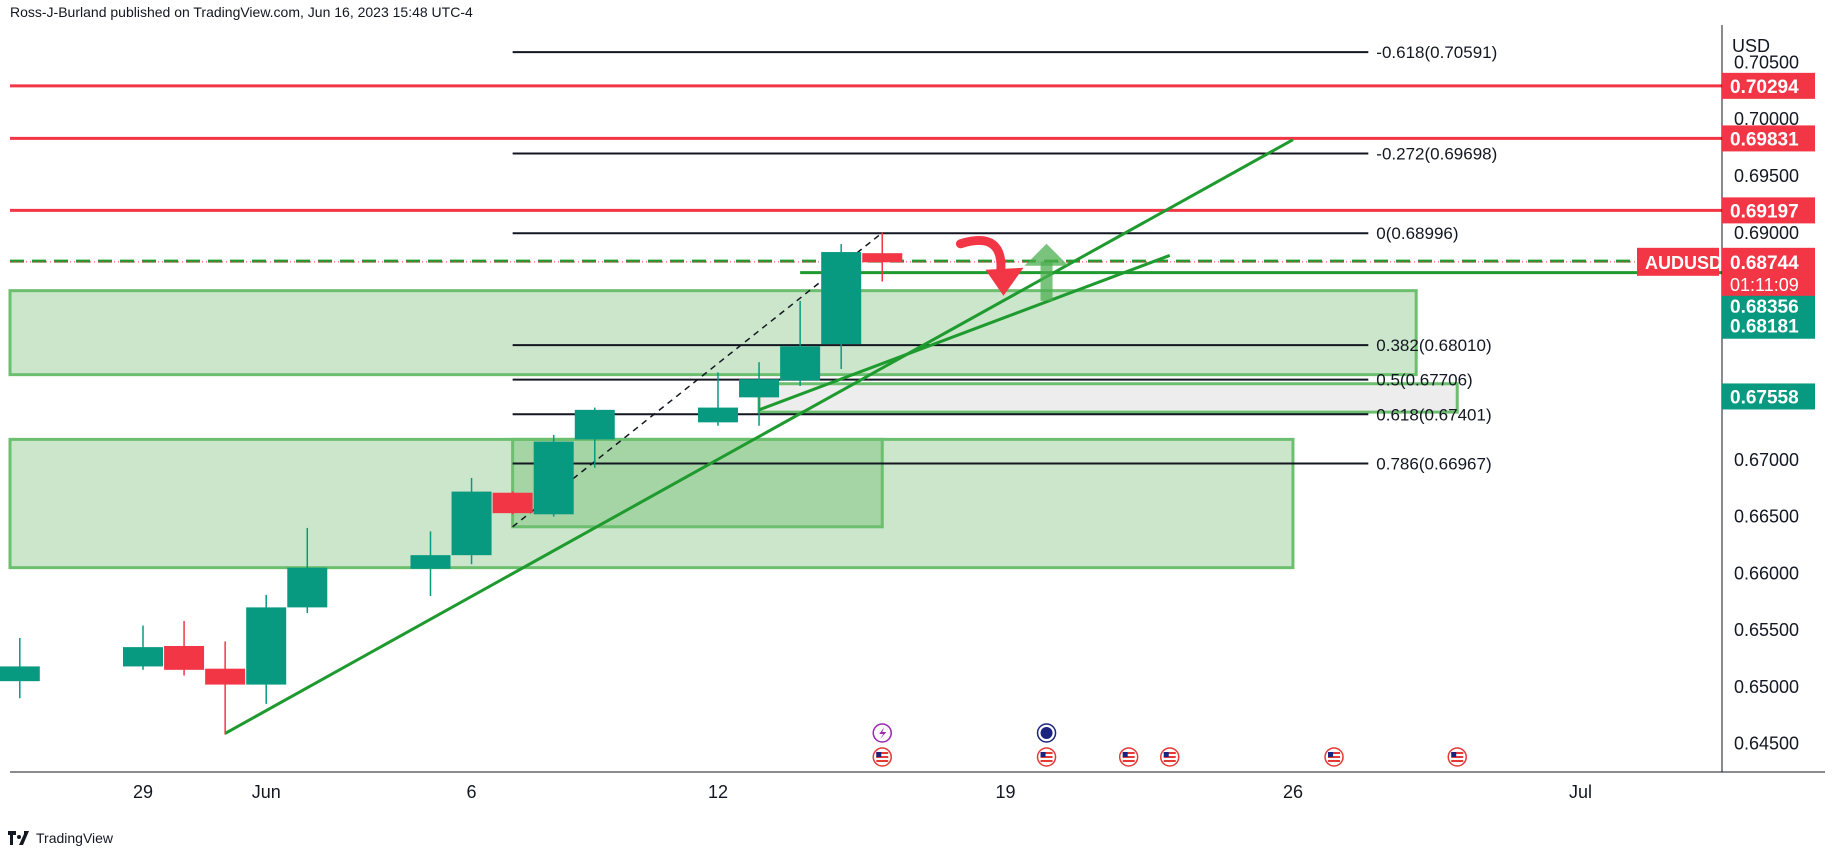 Image resolution: width=1835 pixels, height=850 pixels. What do you see at coordinates (1764, 285) in the screenshot?
I see `countdown-text: 01:11:09` at bounding box center [1764, 285].